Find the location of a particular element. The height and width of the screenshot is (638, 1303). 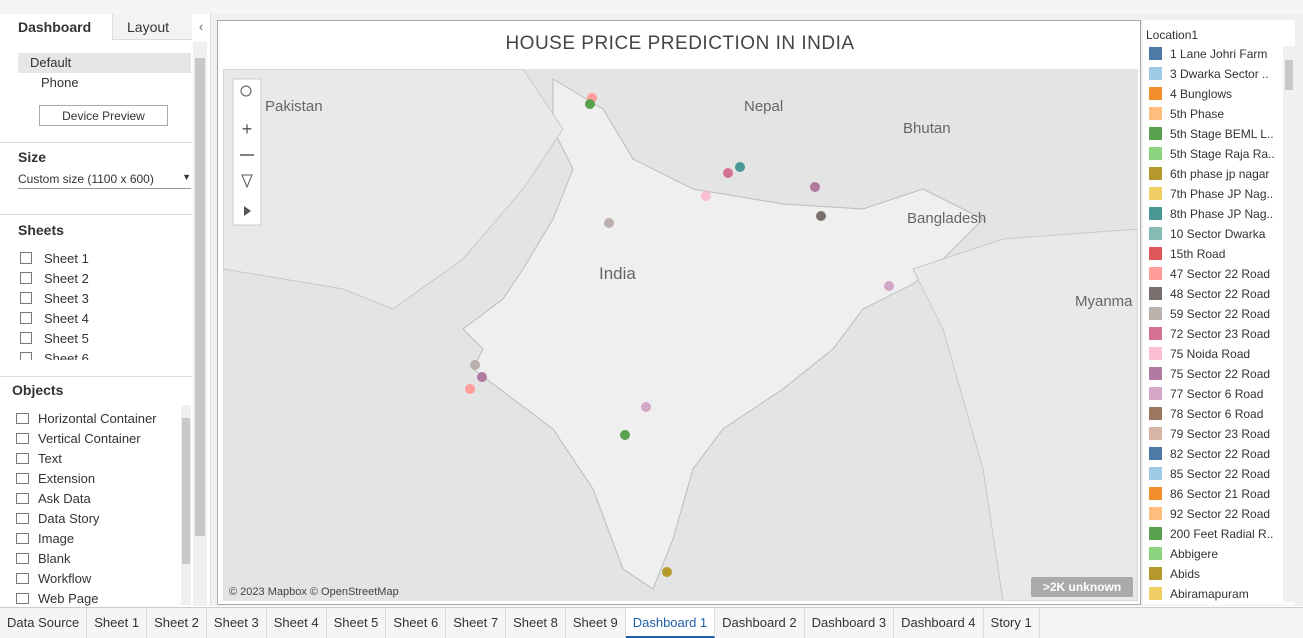

sheet-tab: Sheet 5 is located at coordinates (357, 623).